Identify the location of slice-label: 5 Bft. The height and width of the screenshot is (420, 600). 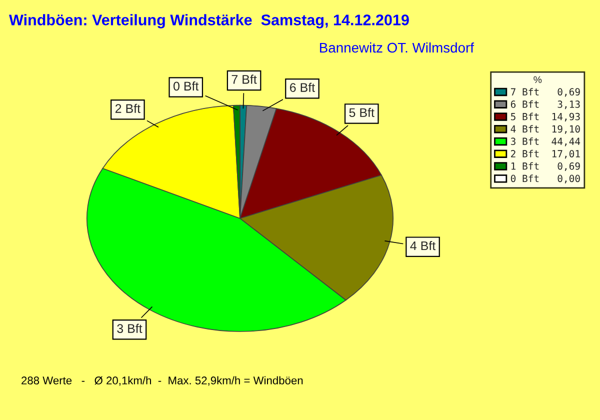
(361, 113).